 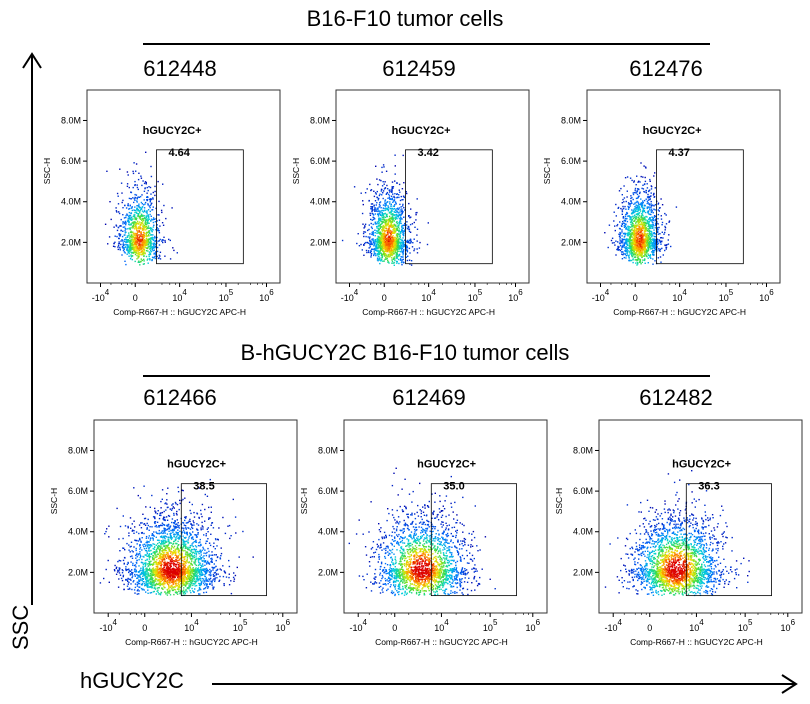 What do you see at coordinates (571, 202) in the screenshot?
I see `y-tick-label: 4.0M` at bounding box center [571, 202].